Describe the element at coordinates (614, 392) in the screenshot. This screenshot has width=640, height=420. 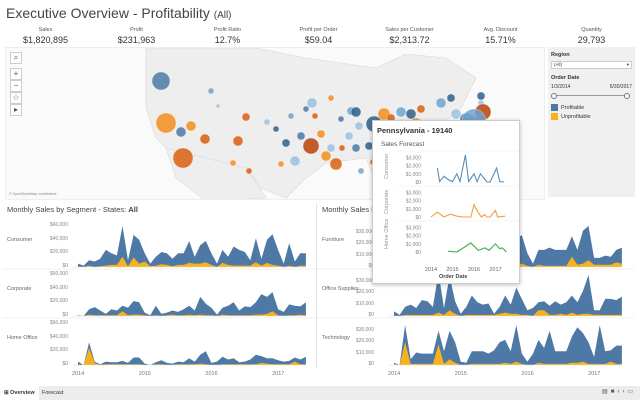
I see `filmstrip-icon: ■` at that location.